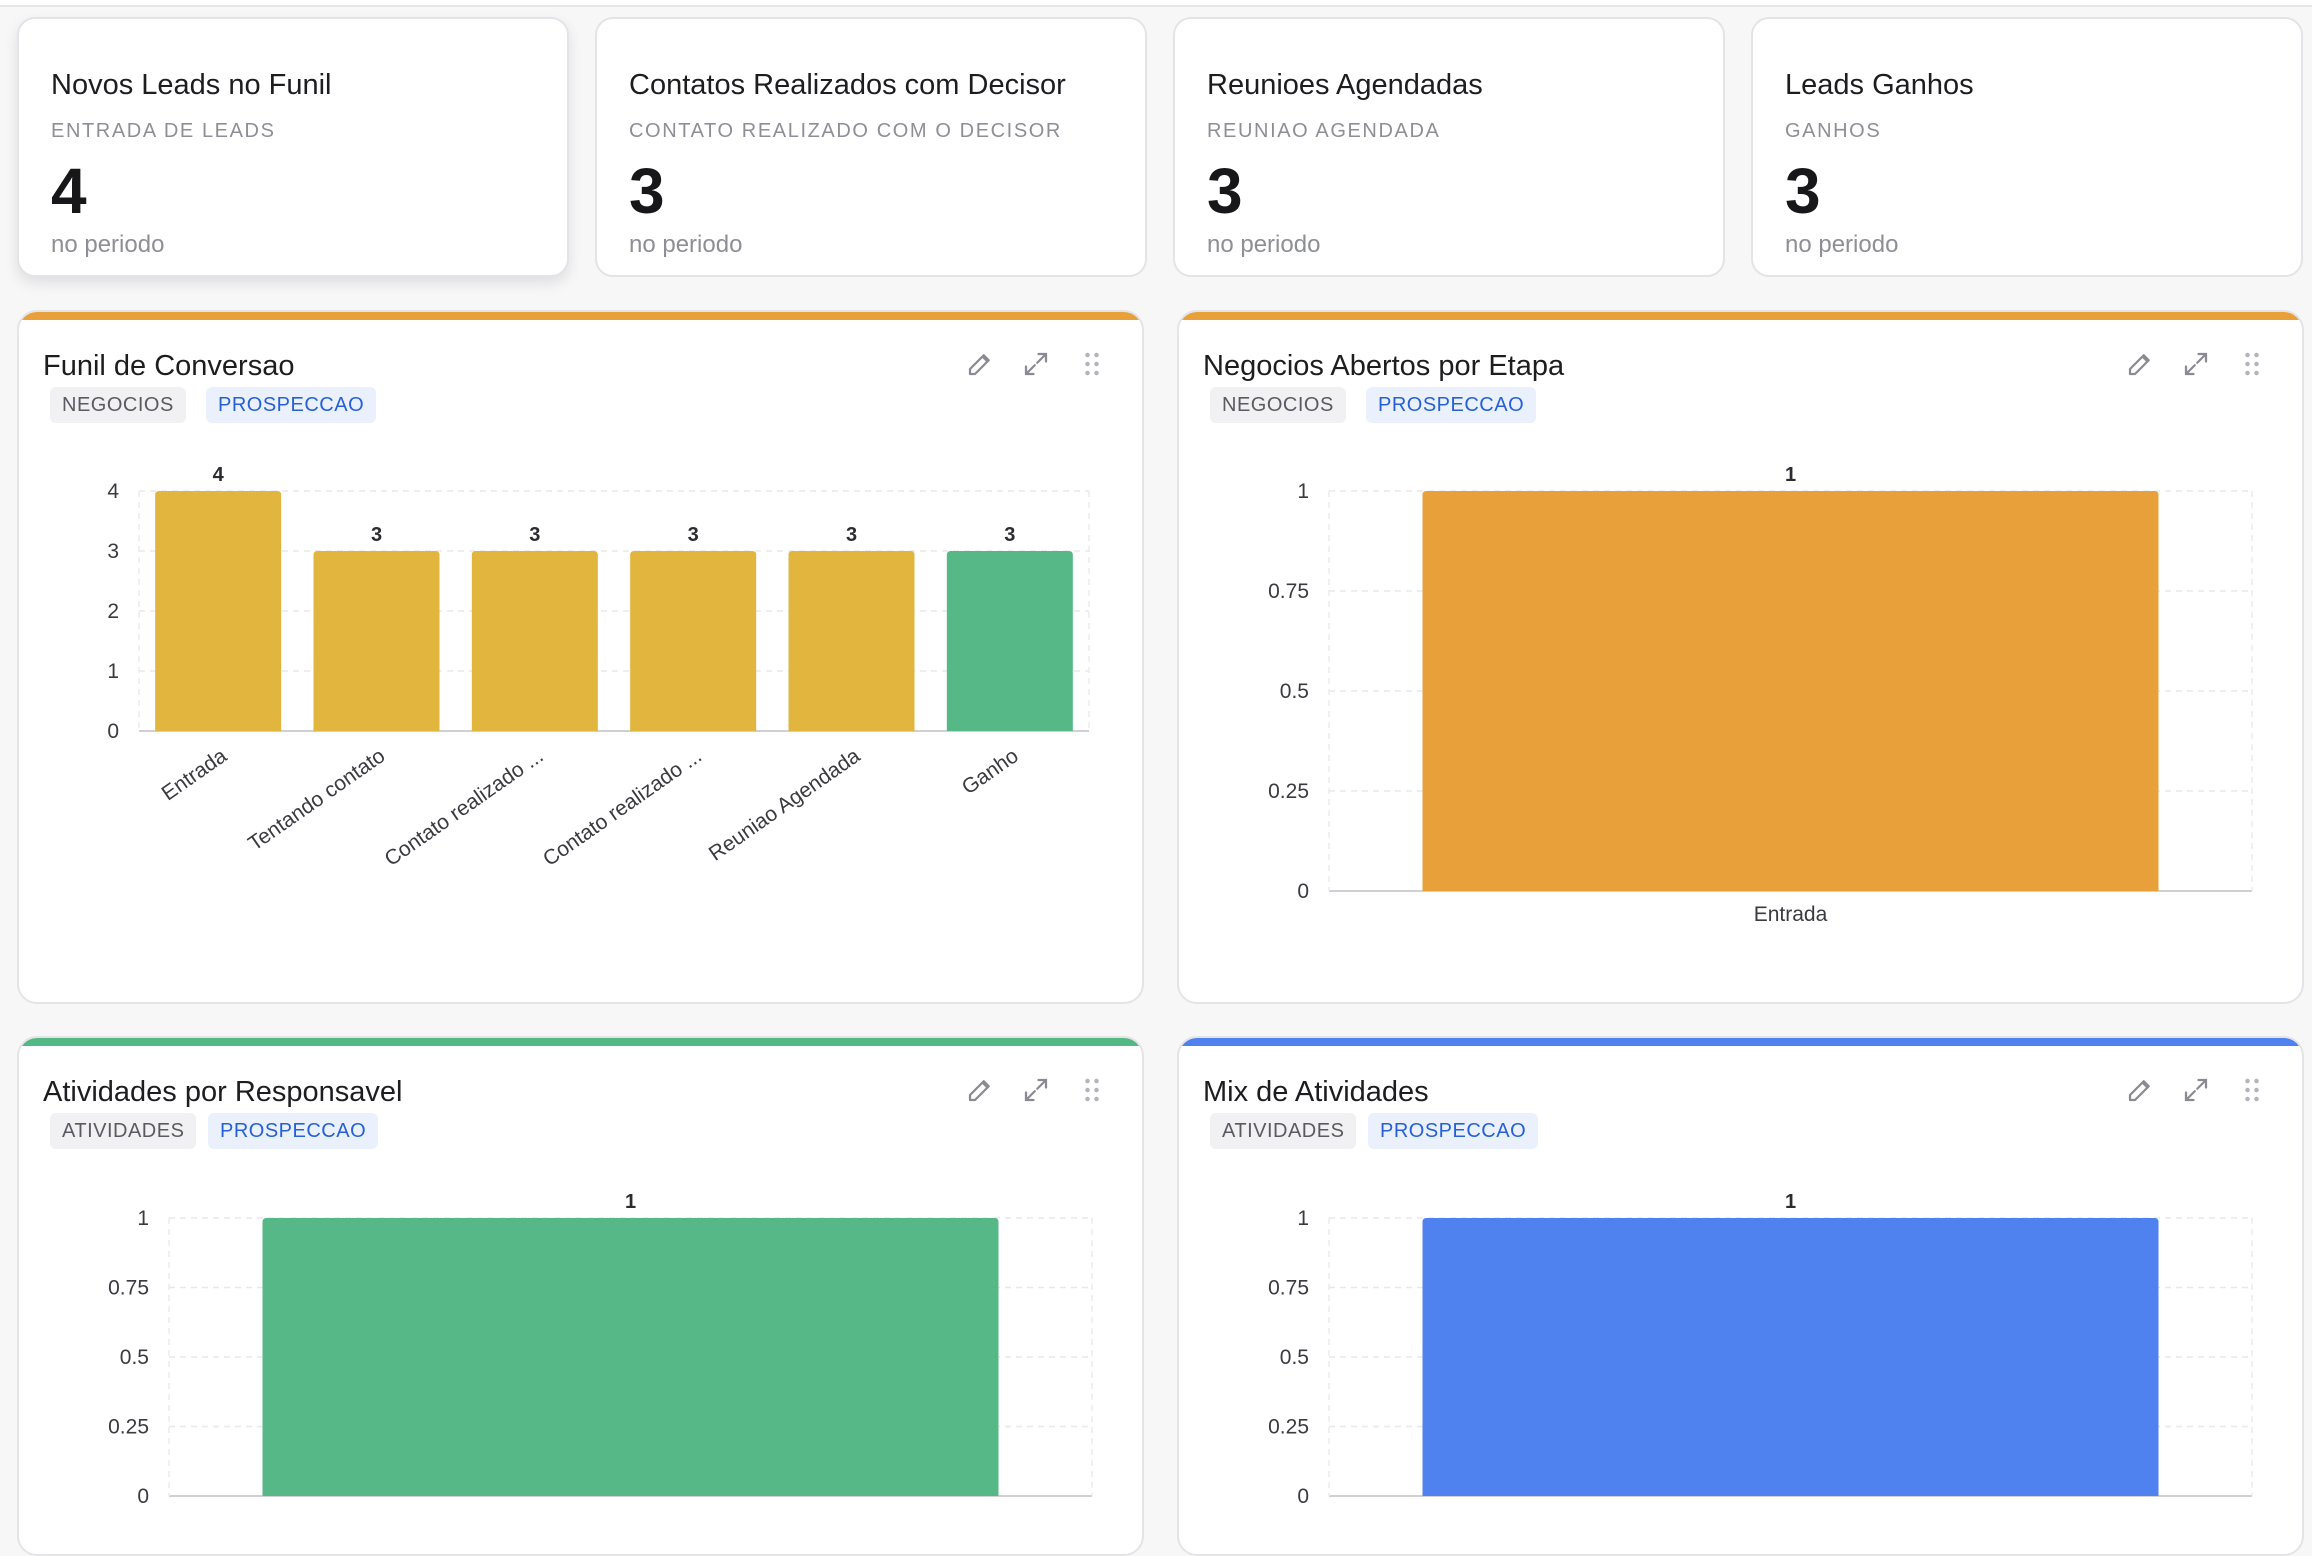  What do you see at coordinates (1316, 1092) in the screenshot?
I see `chart-title: Mix de Atividades` at bounding box center [1316, 1092].